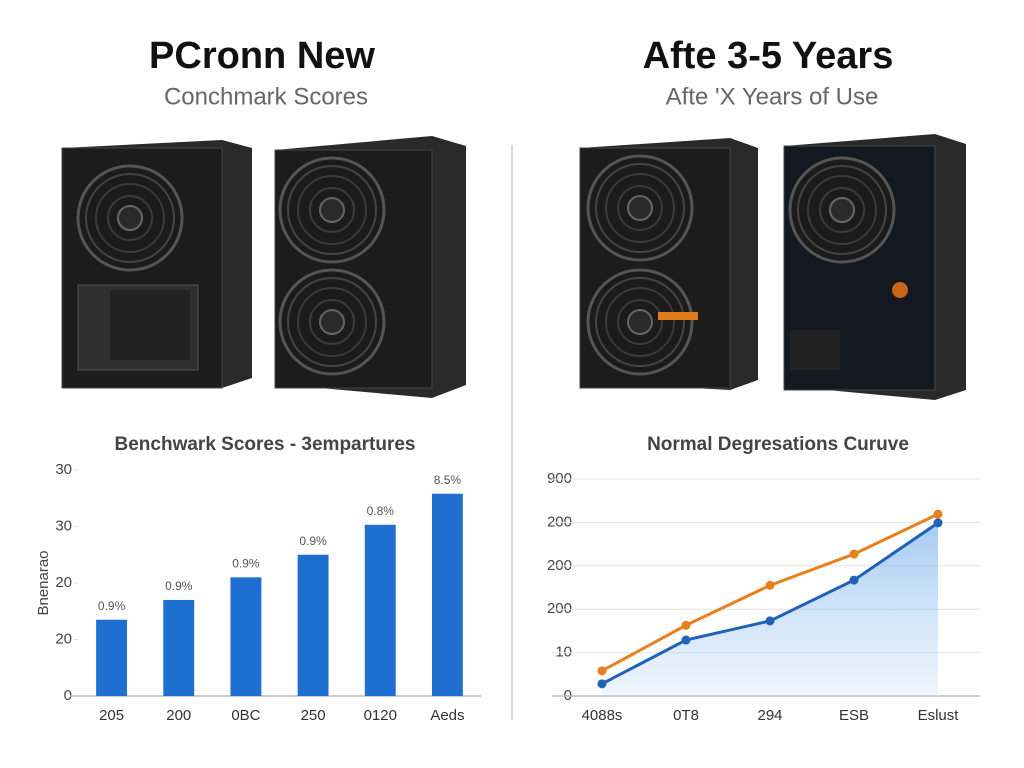  I want to click on panel-subtitle: Afte 'X Years of Use, so click(772, 96).